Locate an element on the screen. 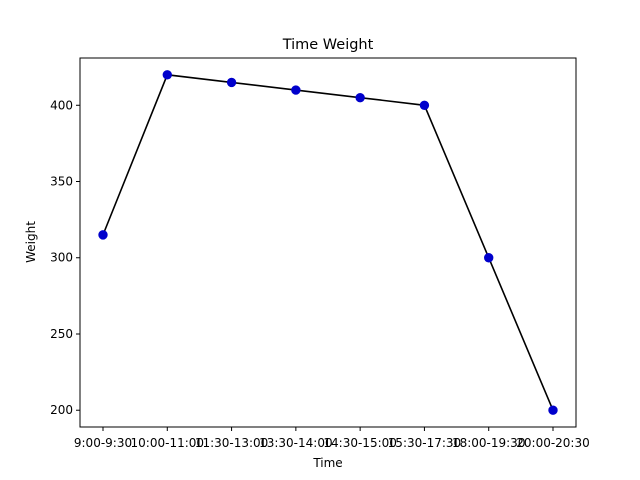  x-tick-label: 15:30-17:30 is located at coordinates (425, 443).